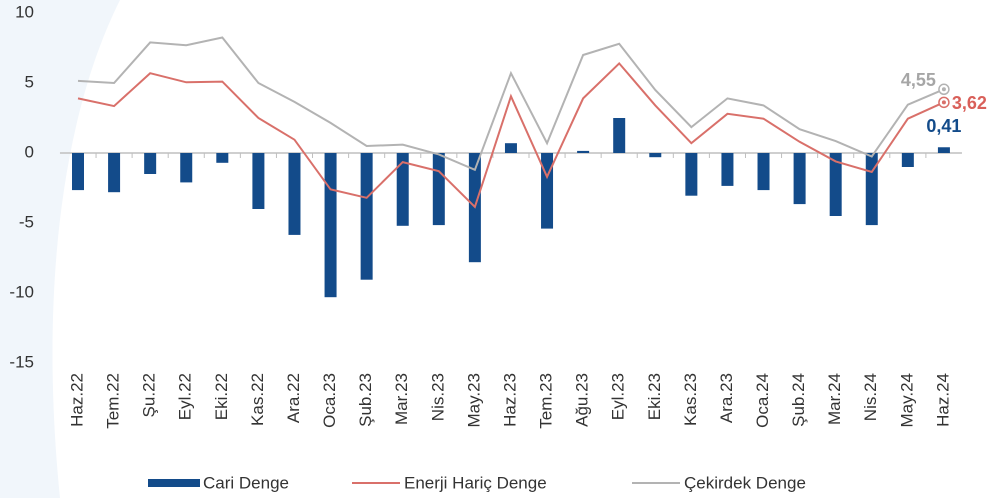 The height and width of the screenshot is (498, 999). What do you see at coordinates (401, 399) in the screenshot?
I see `x-tick-label: Mar.23` at bounding box center [401, 399].